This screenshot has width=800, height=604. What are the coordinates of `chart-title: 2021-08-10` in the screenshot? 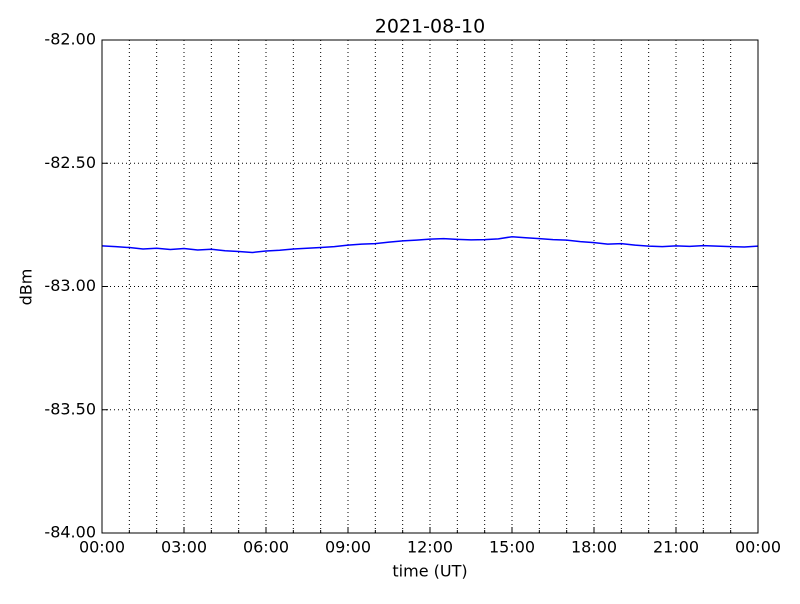 It's located at (430, 27).